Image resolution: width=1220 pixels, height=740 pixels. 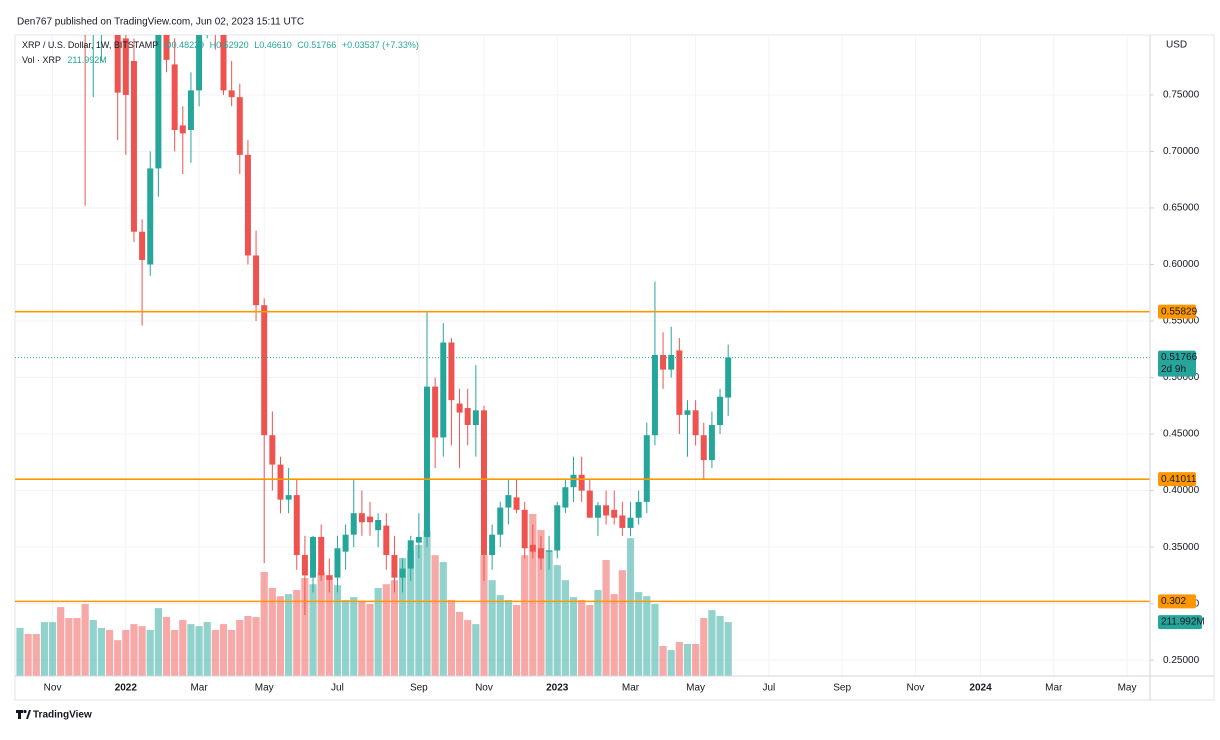 What do you see at coordinates (23, 714) in the screenshot?
I see `brand-logo` at bounding box center [23, 714].